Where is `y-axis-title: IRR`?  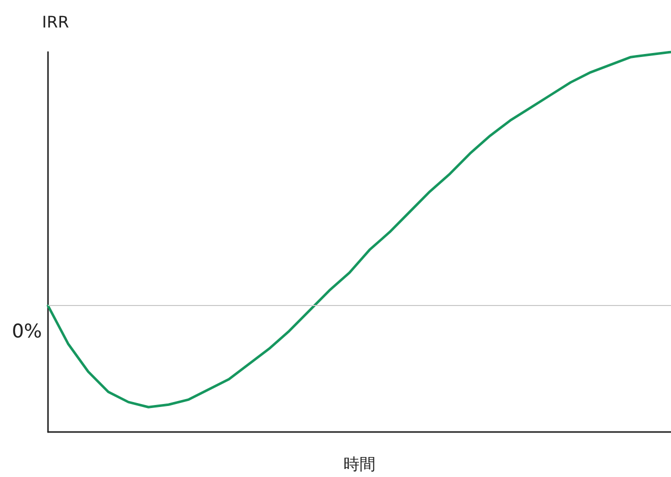
y-axis-title: IRR is located at coordinates (55, 22).